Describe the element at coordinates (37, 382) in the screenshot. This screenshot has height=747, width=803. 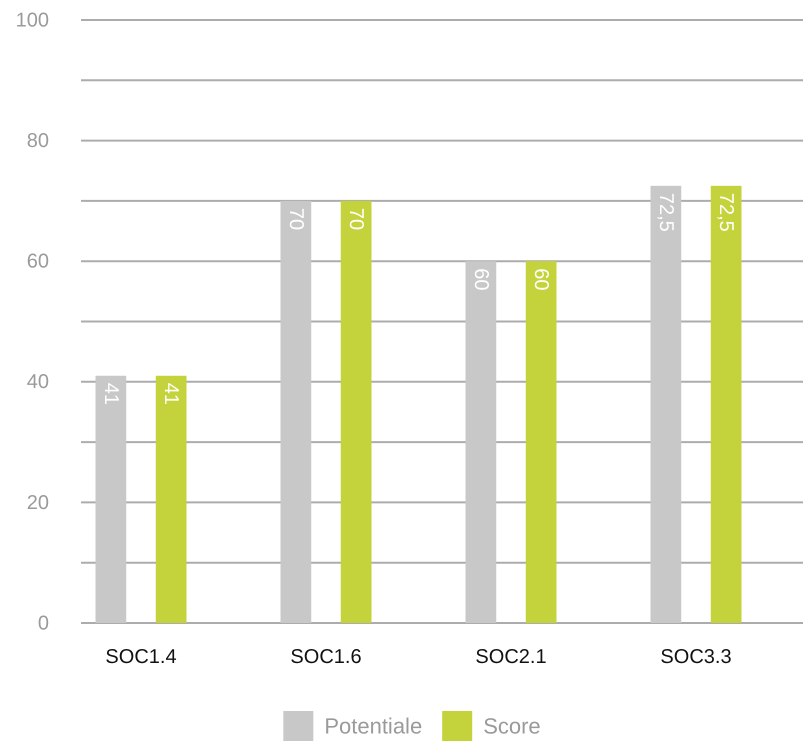
I see `y-tick-label: 40` at that location.